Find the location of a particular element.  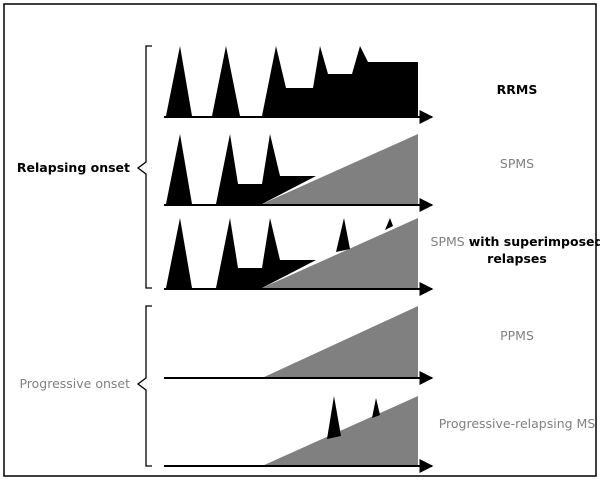

spms-with-relapses-label-line2: relapses is located at coordinates (517, 258).